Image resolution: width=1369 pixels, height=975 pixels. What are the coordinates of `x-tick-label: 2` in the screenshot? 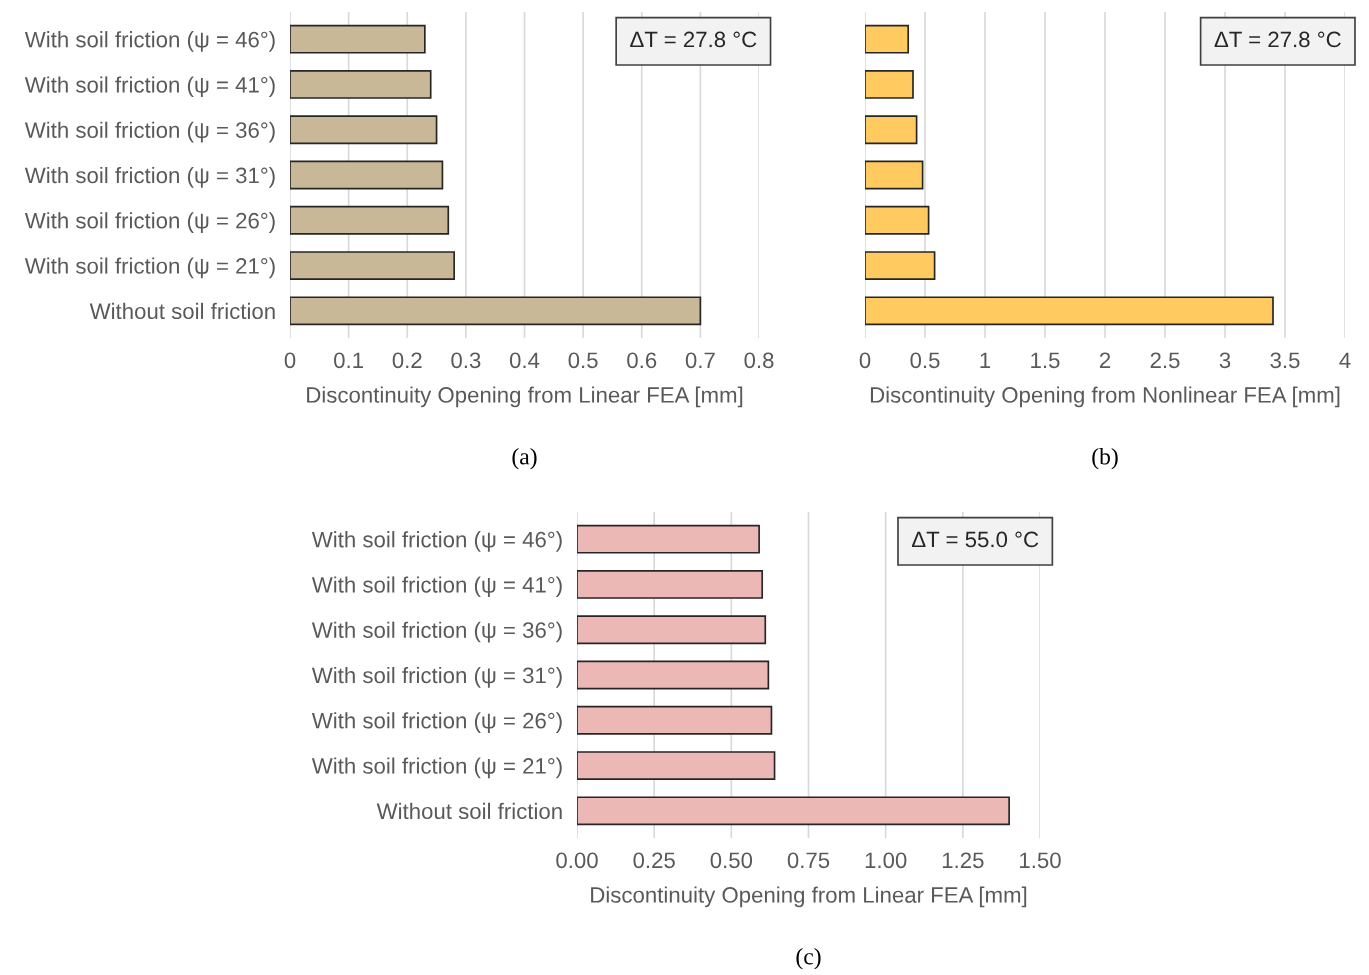 It's located at (1105, 360).